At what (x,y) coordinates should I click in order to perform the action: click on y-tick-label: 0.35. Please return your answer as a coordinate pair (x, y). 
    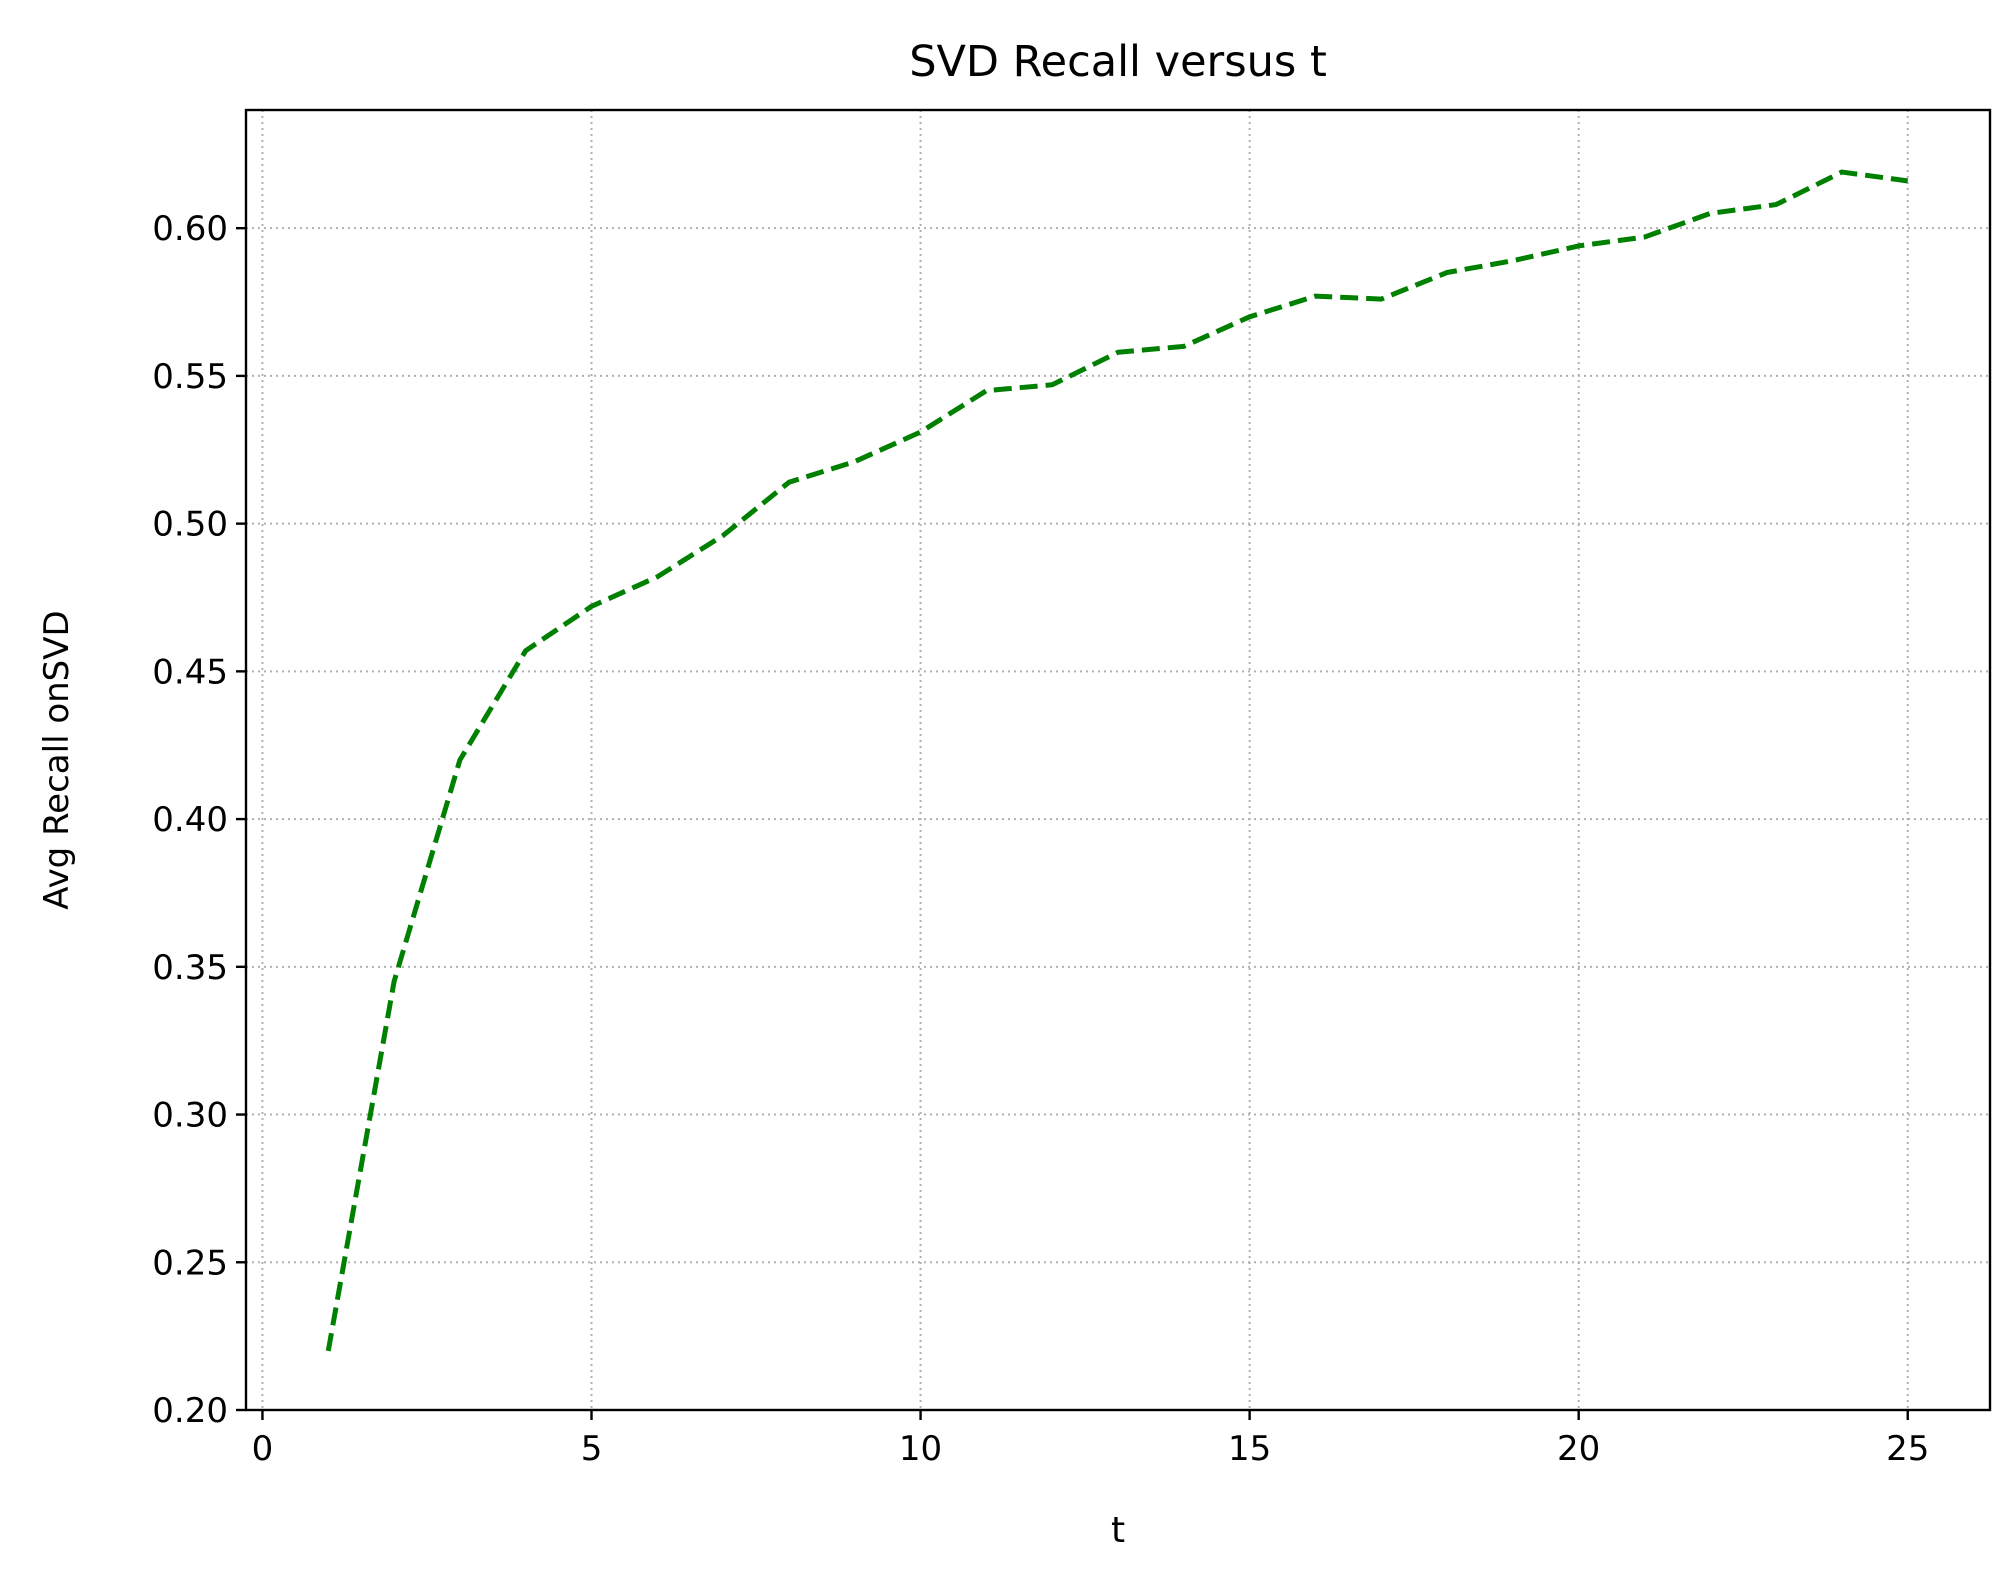
    Looking at the image, I should click on (190, 968).